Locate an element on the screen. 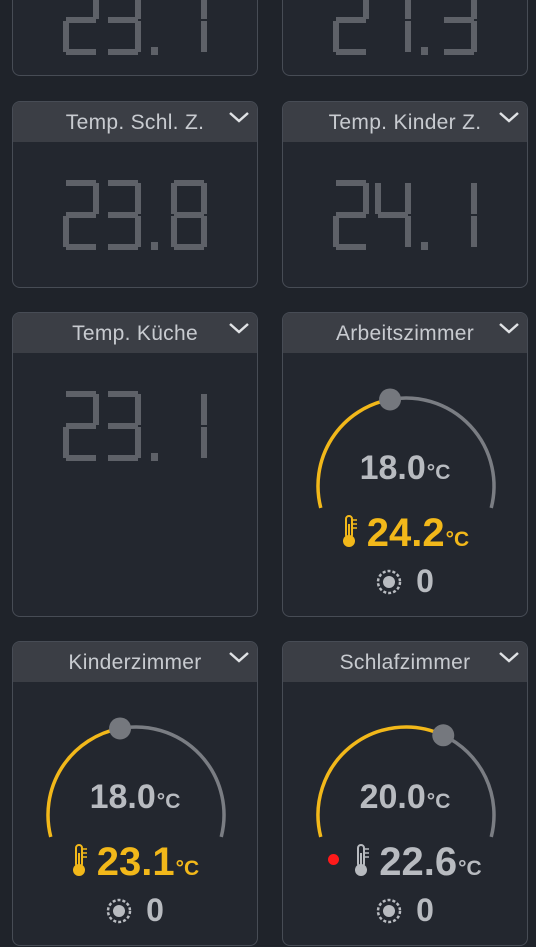 The width and height of the screenshot is (536, 947). lcd-card-top-left is located at coordinates (135, 38).